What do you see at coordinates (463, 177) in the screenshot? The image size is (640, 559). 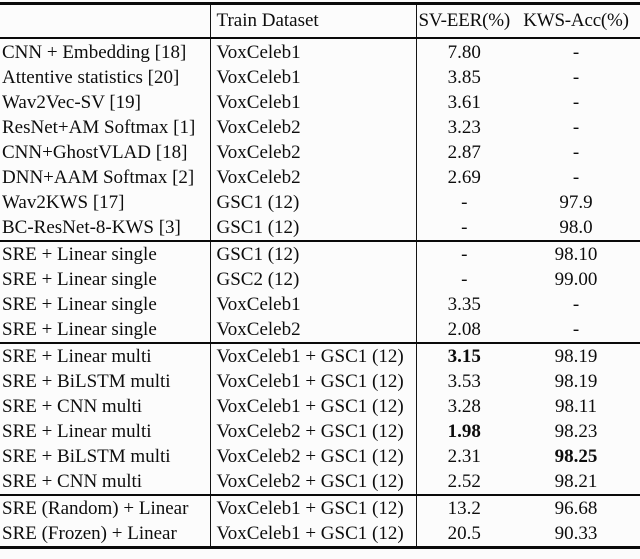 I see `sv-eer-cell: 2.69` at bounding box center [463, 177].